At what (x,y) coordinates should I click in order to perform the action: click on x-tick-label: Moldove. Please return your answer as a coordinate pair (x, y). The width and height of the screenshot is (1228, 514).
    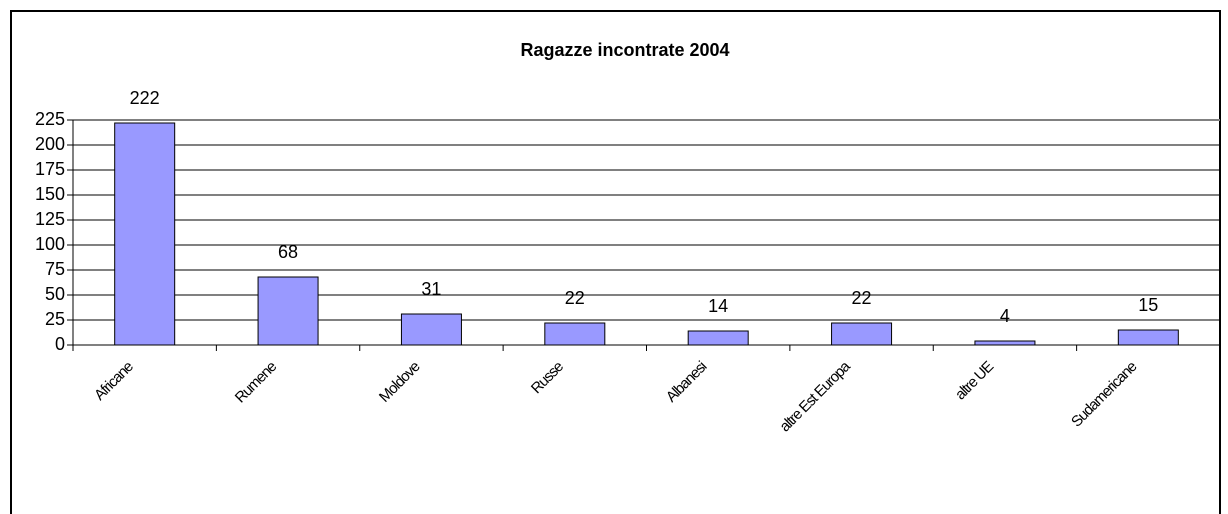
    Looking at the image, I should click on (400, 382).